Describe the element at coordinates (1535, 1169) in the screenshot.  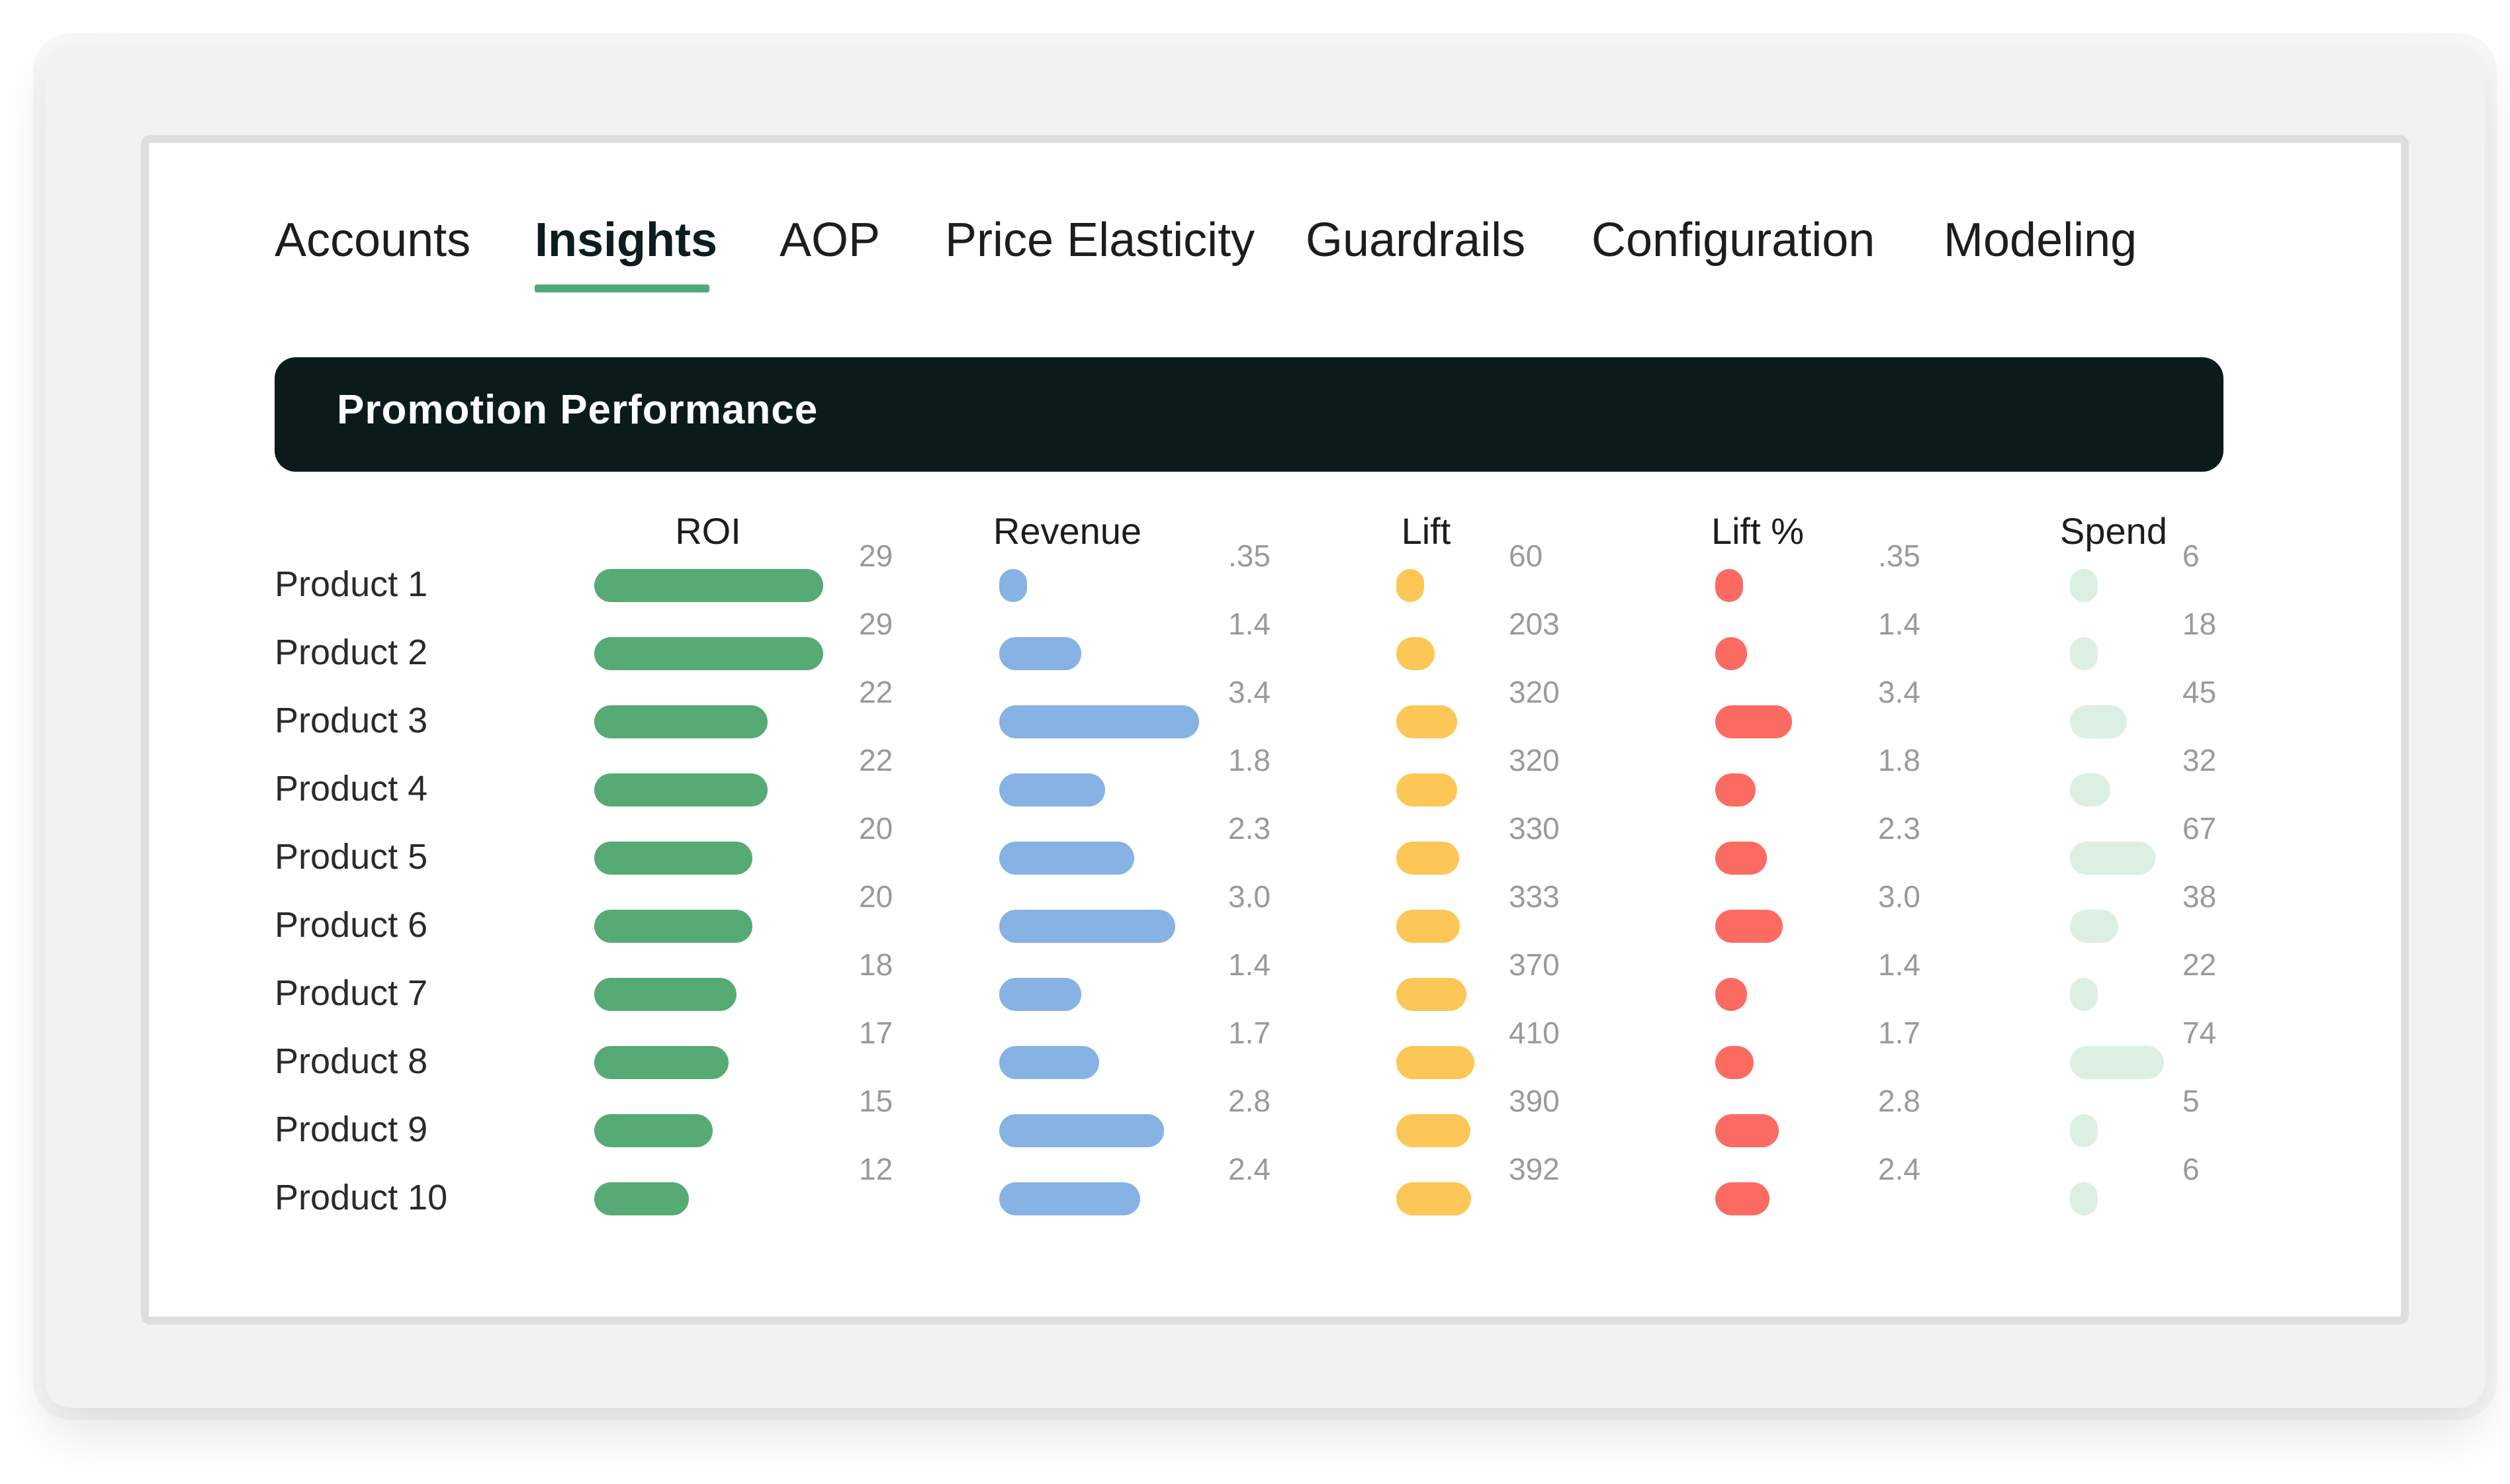
I see `lift-value: 392` at that location.